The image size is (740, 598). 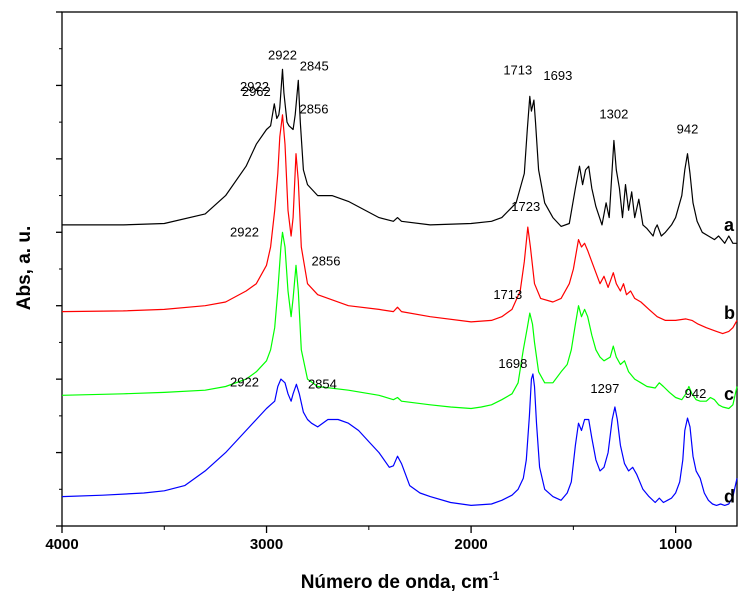 I want to click on x-tick-label: 2000, so click(x=470, y=544).